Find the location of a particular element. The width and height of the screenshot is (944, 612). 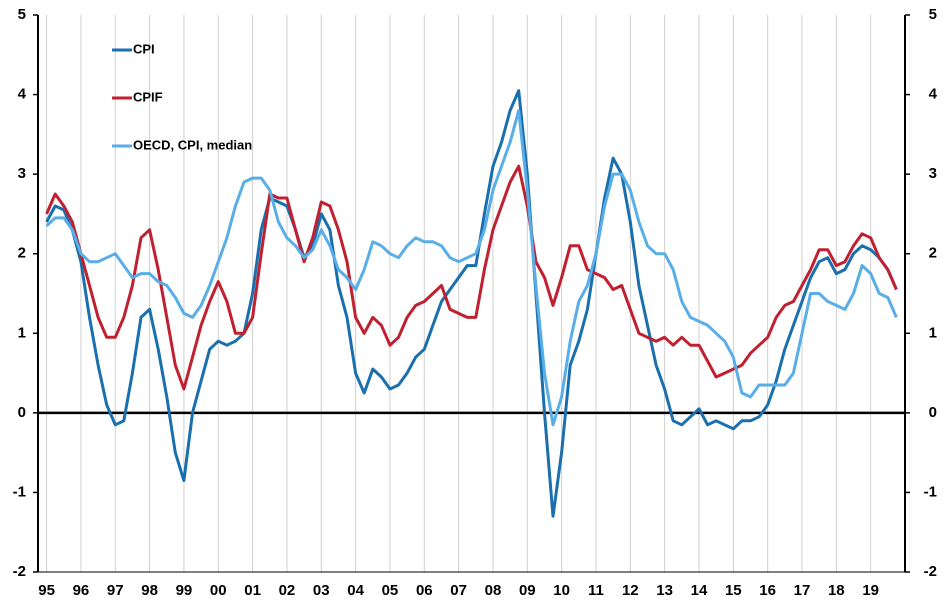

x-tick-label: 07 is located at coordinates (458, 590).